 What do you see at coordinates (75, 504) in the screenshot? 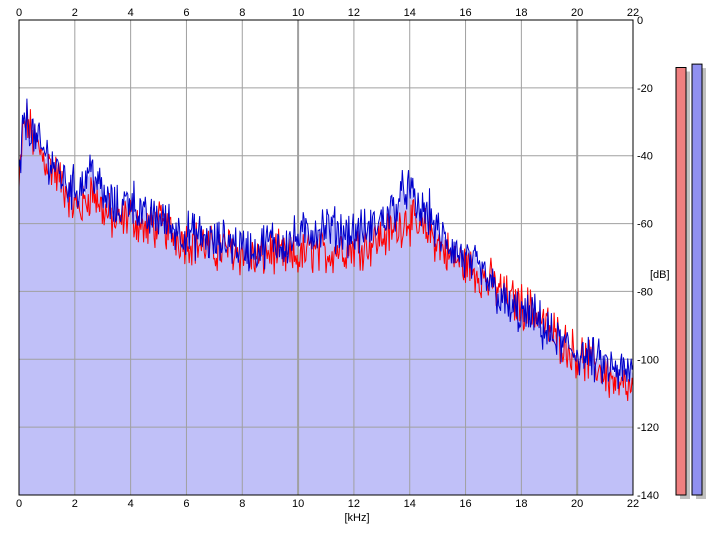
I see `x-tick-label-bottom: 2` at bounding box center [75, 504].